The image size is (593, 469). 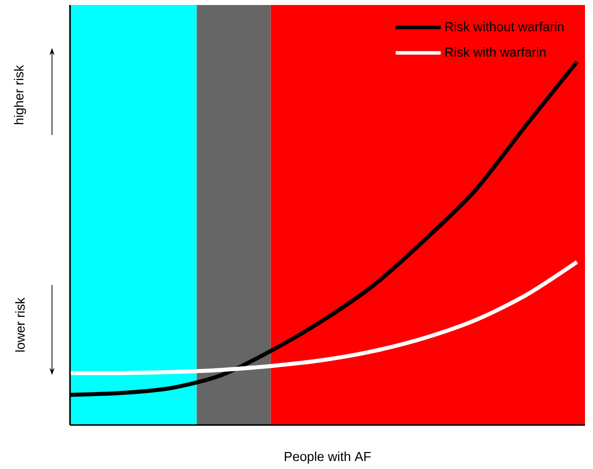 What do you see at coordinates (495, 52) in the screenshot?
I see `legend-label: Risk with warfarin` at bounding box center [495, 52].